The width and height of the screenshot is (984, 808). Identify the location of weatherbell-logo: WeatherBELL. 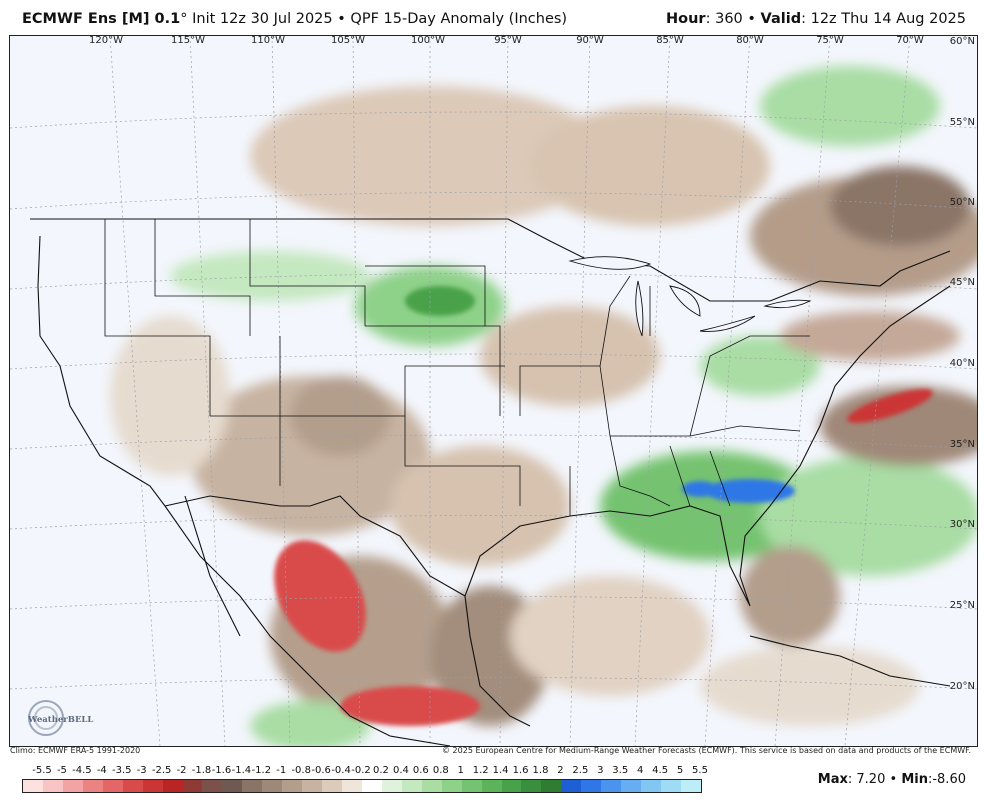
(60, 718).